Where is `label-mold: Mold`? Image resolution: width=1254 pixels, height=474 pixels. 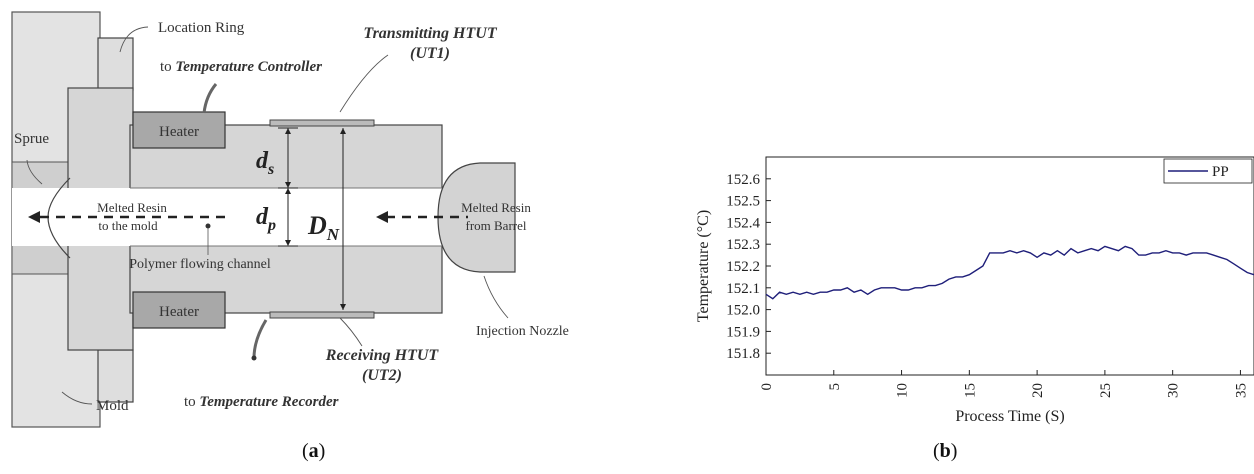 label-mold: Mold is located at coordinates (112, 406).